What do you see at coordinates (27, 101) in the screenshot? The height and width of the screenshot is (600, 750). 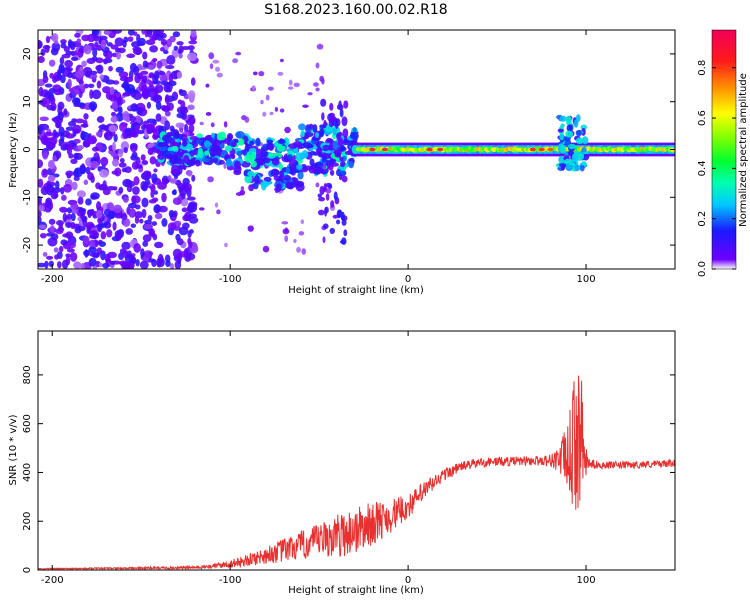 I see `y-tick-label: 10` at bounding box center [27, 101].